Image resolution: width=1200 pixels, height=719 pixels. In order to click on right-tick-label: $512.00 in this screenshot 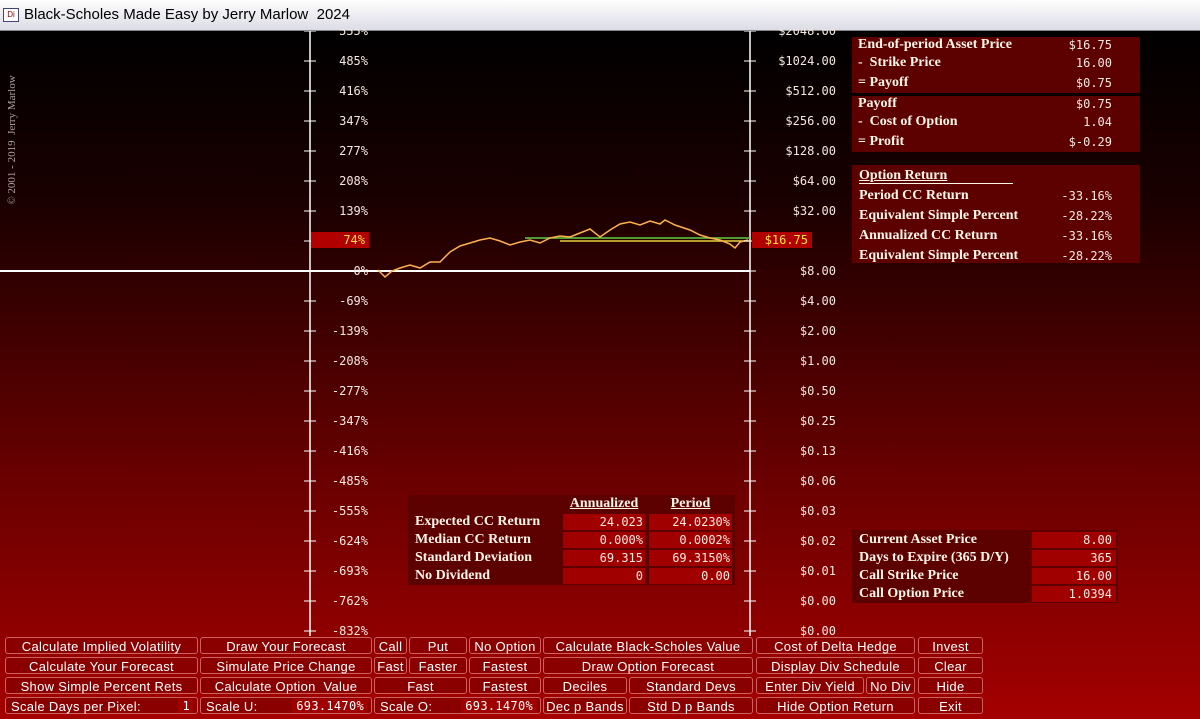, I will do `click(810, 91)`.